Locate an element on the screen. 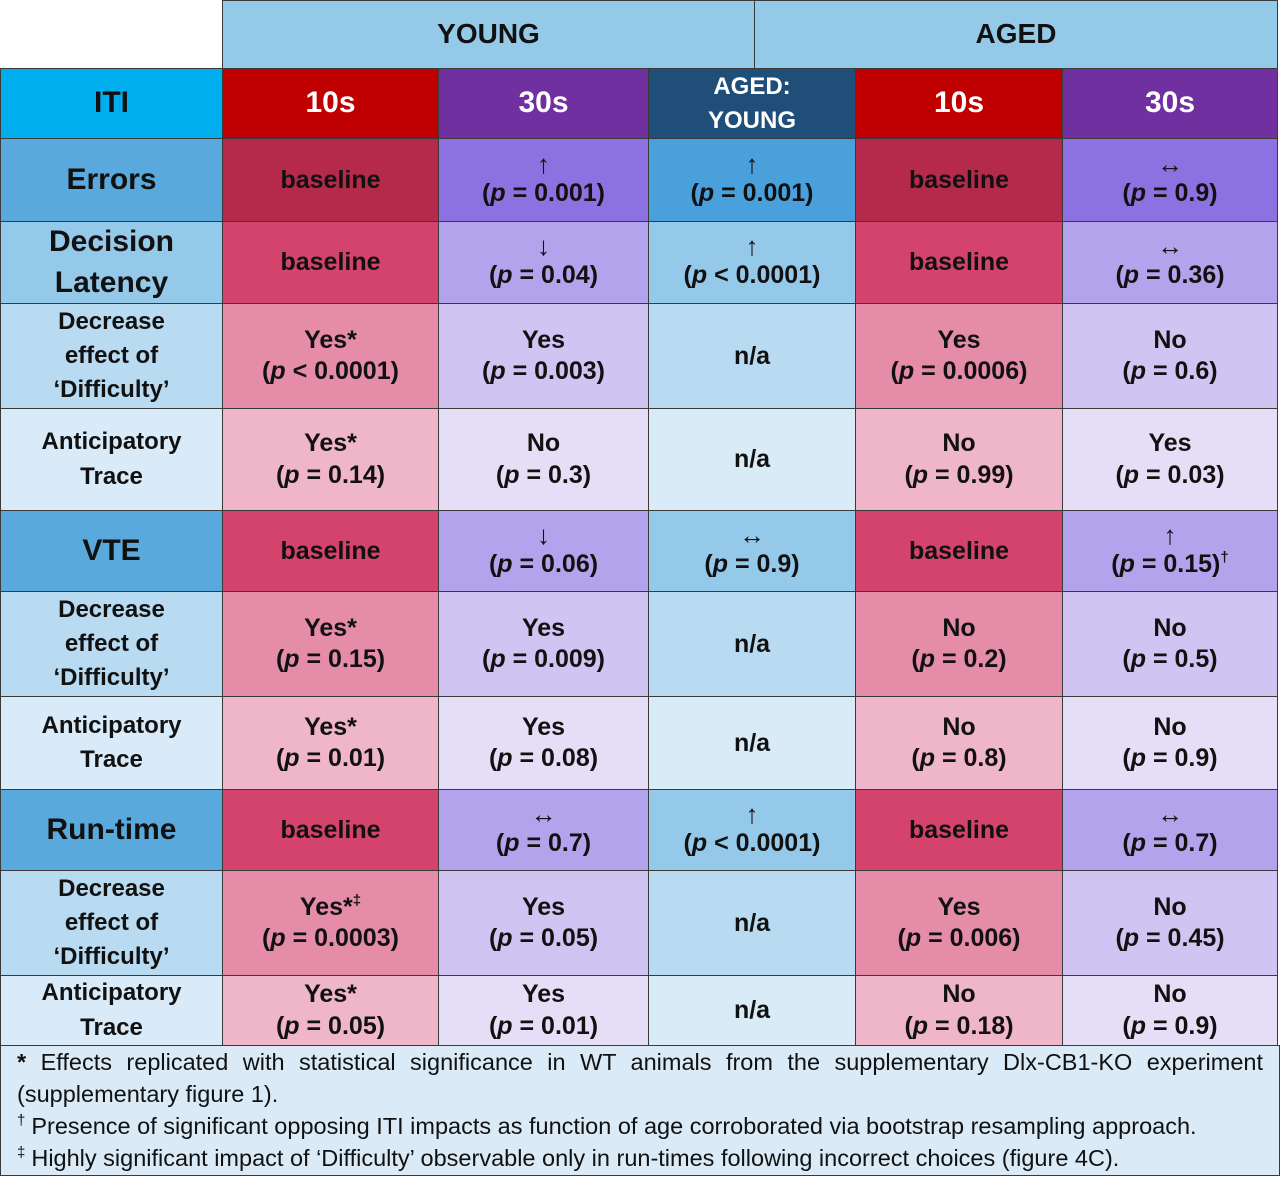  p-value: (p = 0.006) is located at coordinates (959, 938).